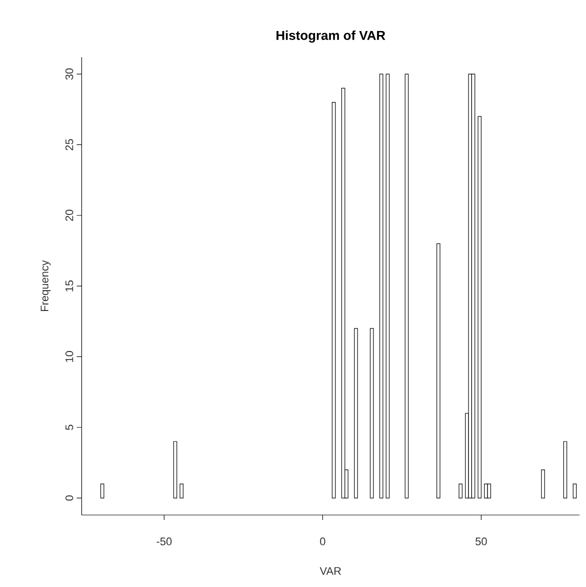  What do you see at coordinates (70, 427) in the screenshot?
I see `y-tick-label: 5` at bounding box center [70, 427].